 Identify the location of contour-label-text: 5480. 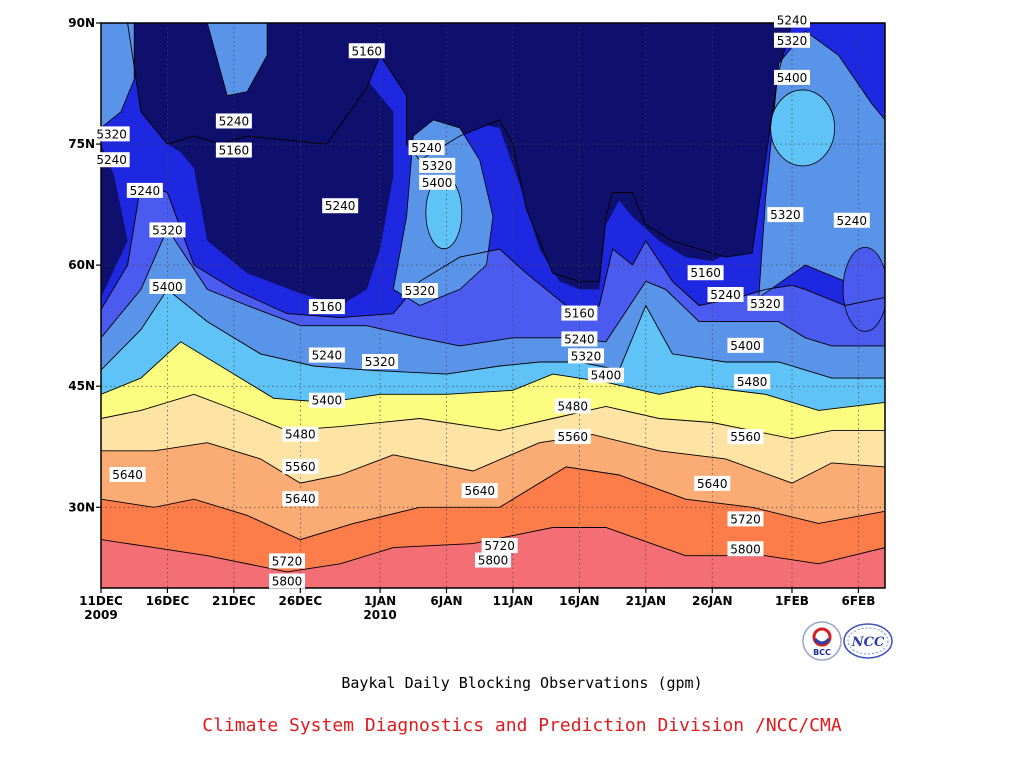
(752, 382).